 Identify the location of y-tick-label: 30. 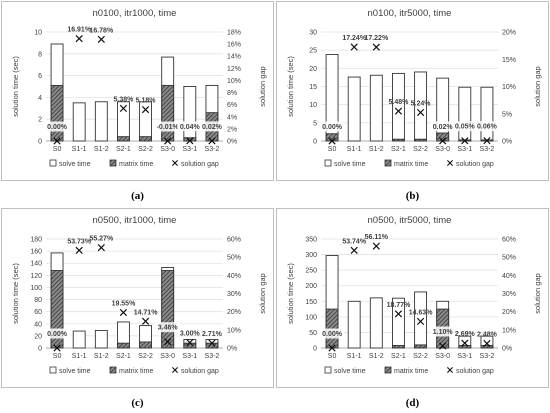
(313, 33).